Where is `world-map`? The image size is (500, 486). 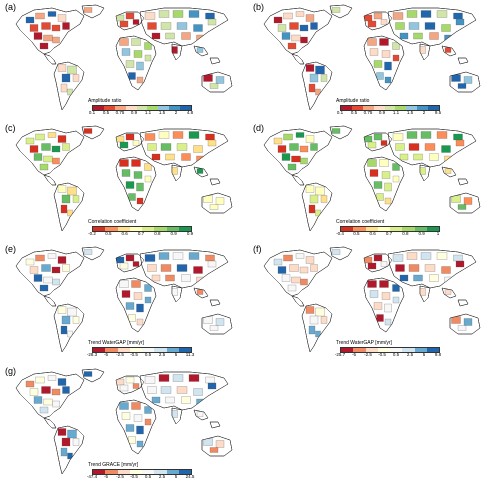
world-map is located at coordinates (372, 299).